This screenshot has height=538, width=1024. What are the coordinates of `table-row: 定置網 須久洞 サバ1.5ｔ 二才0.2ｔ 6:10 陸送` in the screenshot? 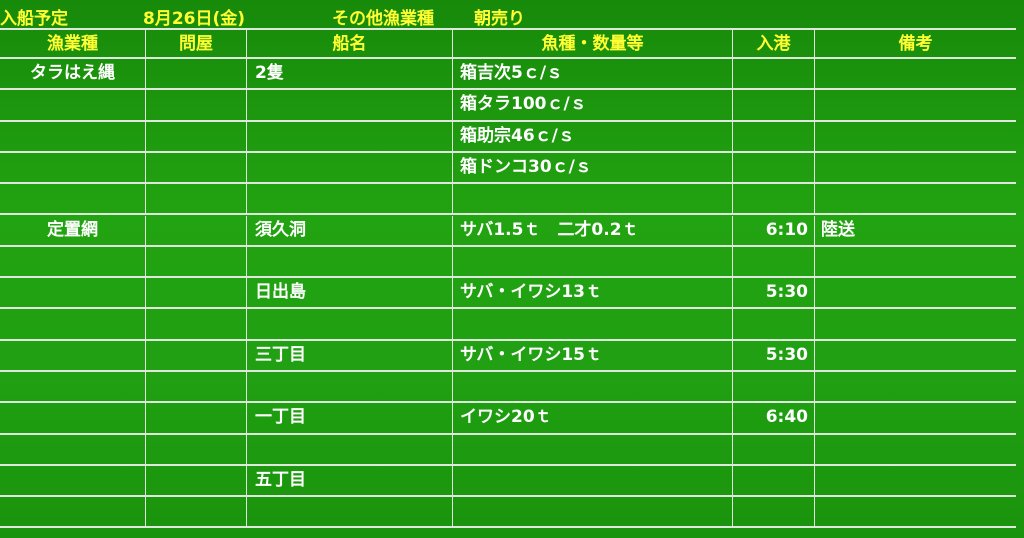 It's located at (508, 231).